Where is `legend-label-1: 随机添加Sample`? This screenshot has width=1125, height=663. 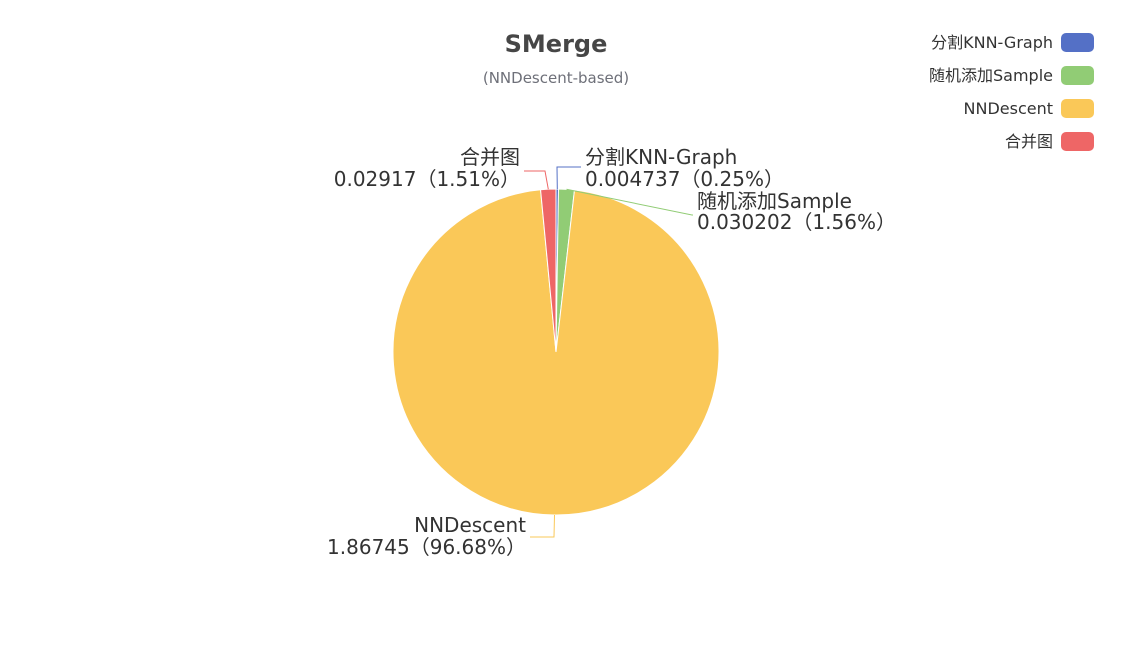 legend-label-1: 随机添加Sample is located at coordinates (991, 75).